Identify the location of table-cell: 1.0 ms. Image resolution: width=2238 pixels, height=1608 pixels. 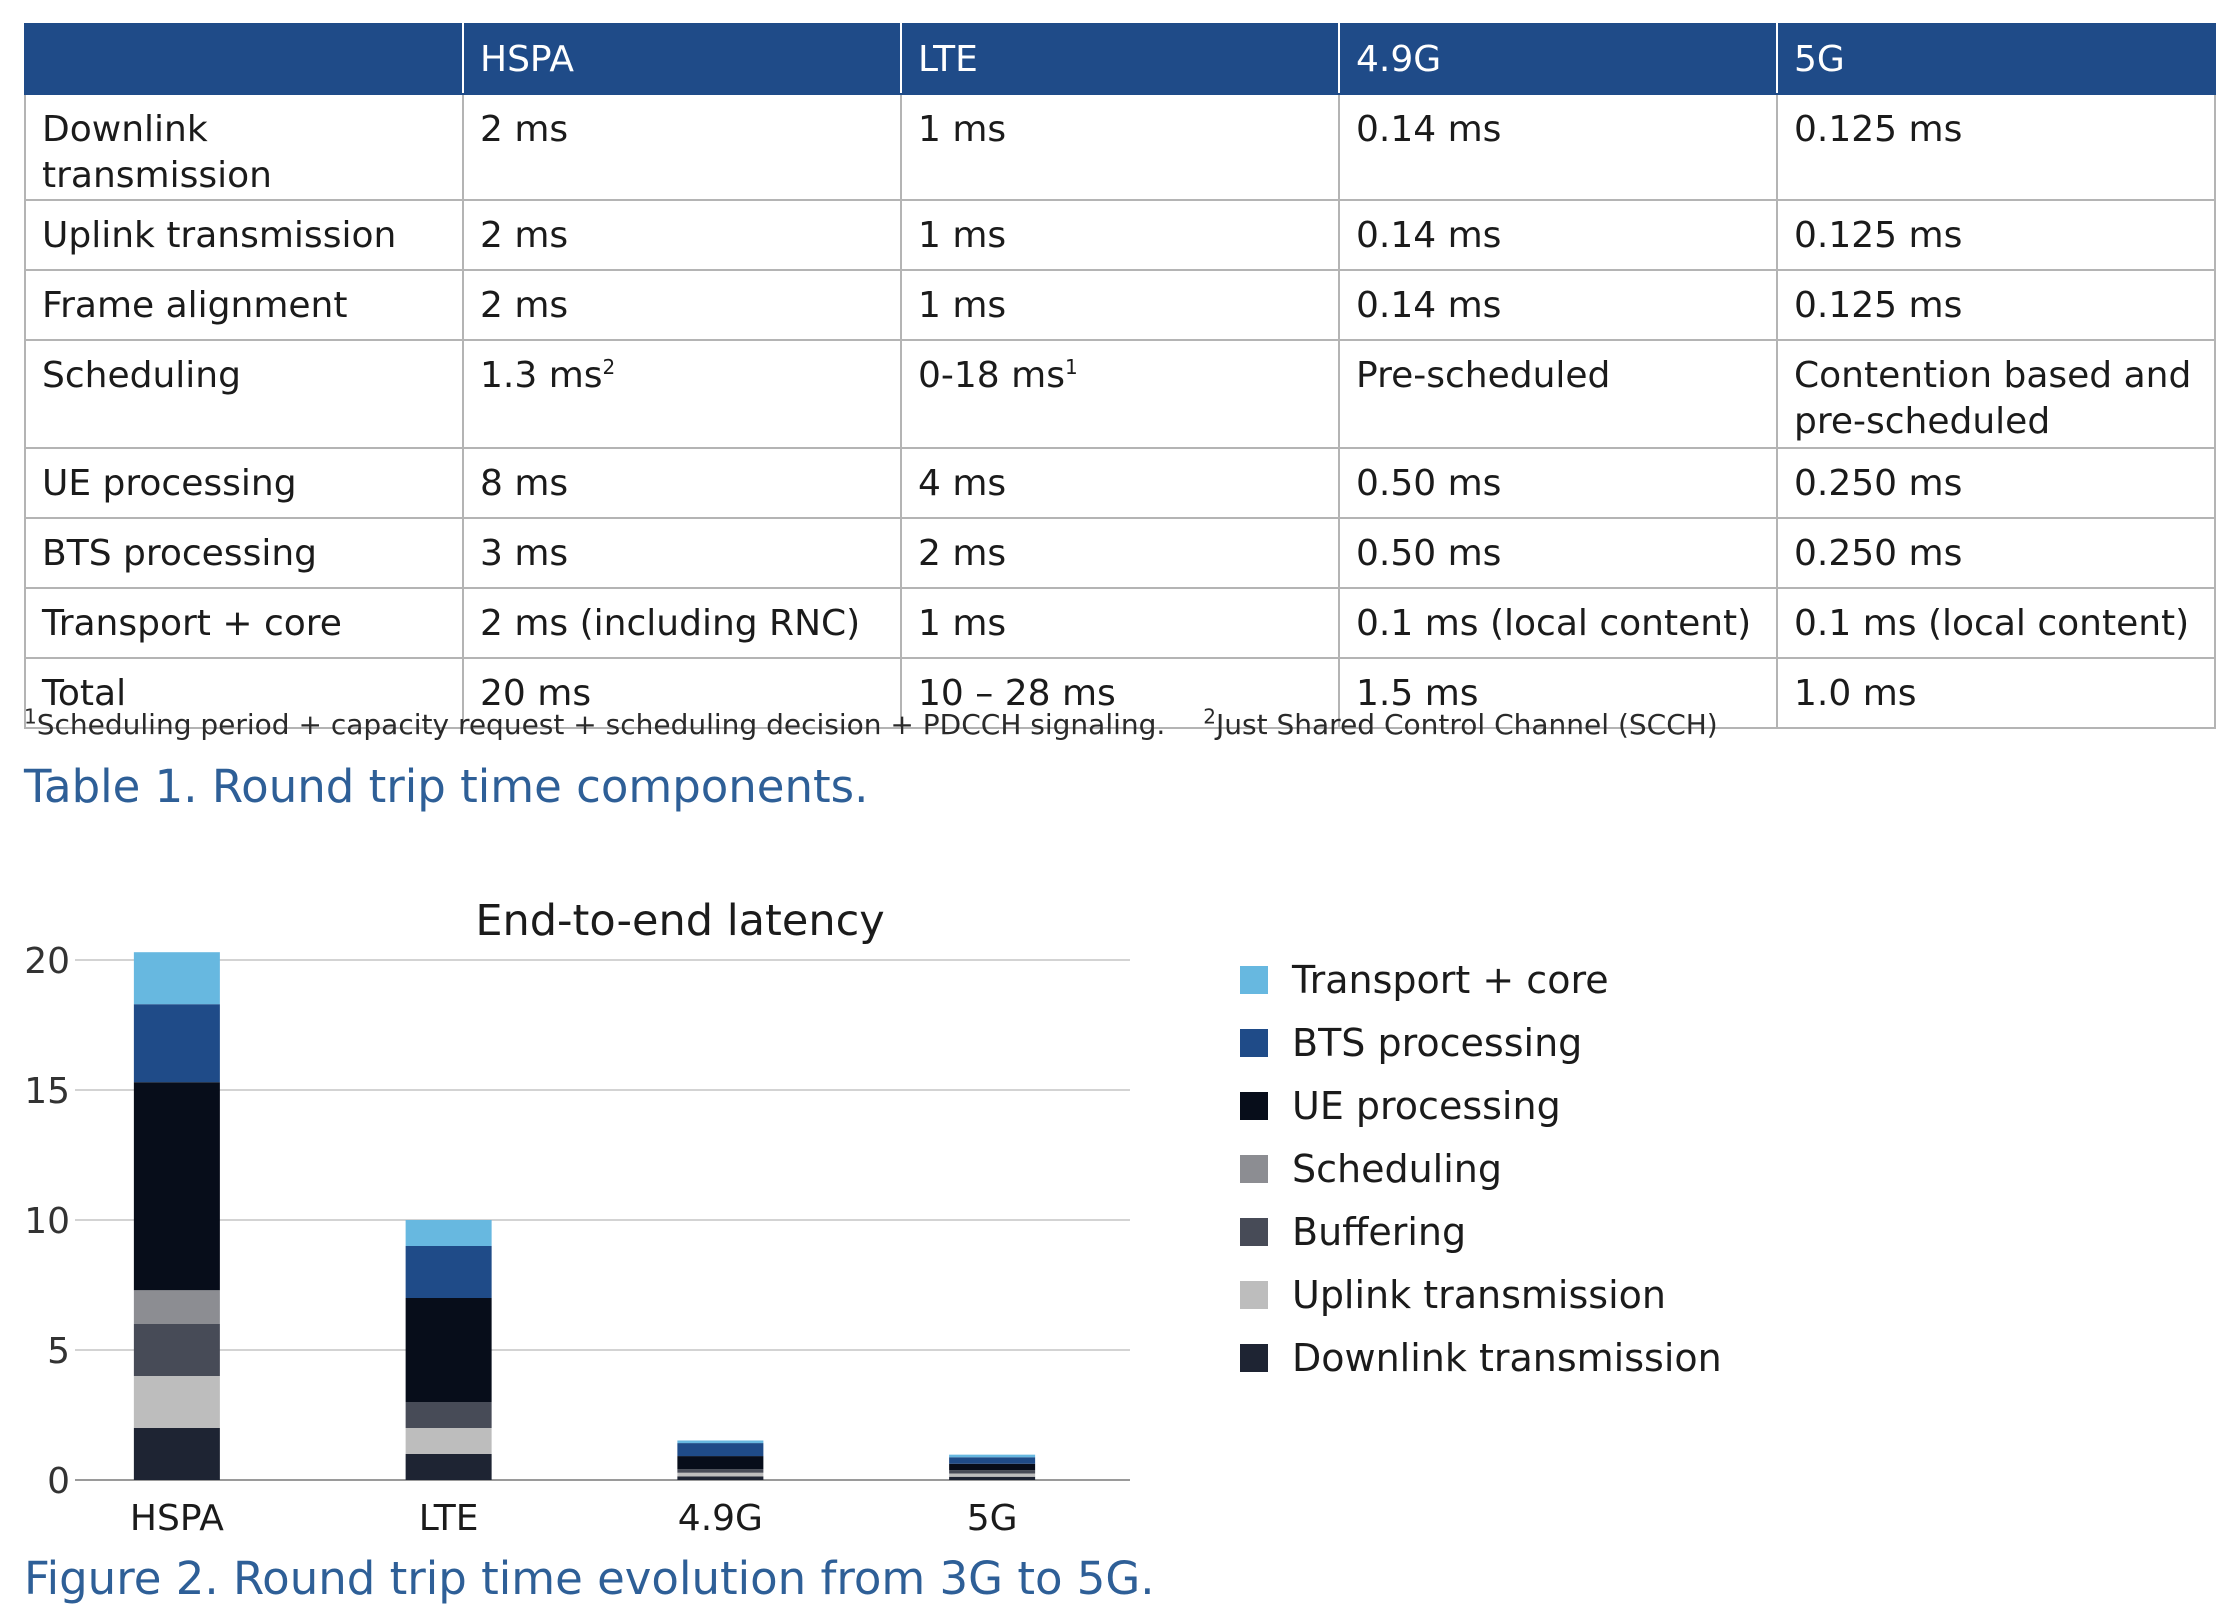
(1996, 693).